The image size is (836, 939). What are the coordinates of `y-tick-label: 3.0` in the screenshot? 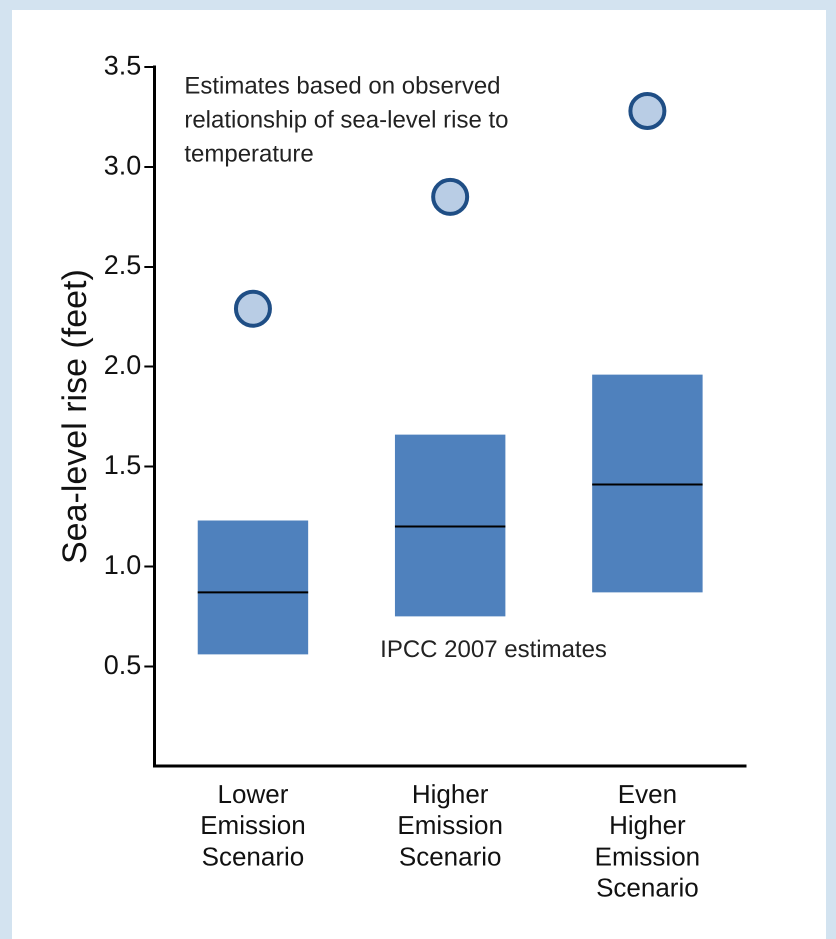 It's located at (123, 165).